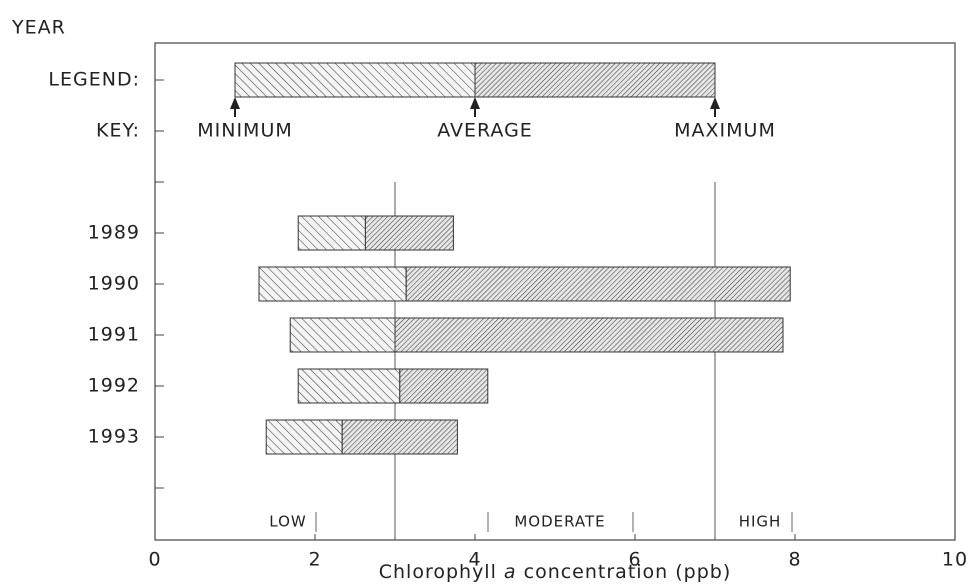  I want to click on y-tick-label: 1992, so click(114, 386).